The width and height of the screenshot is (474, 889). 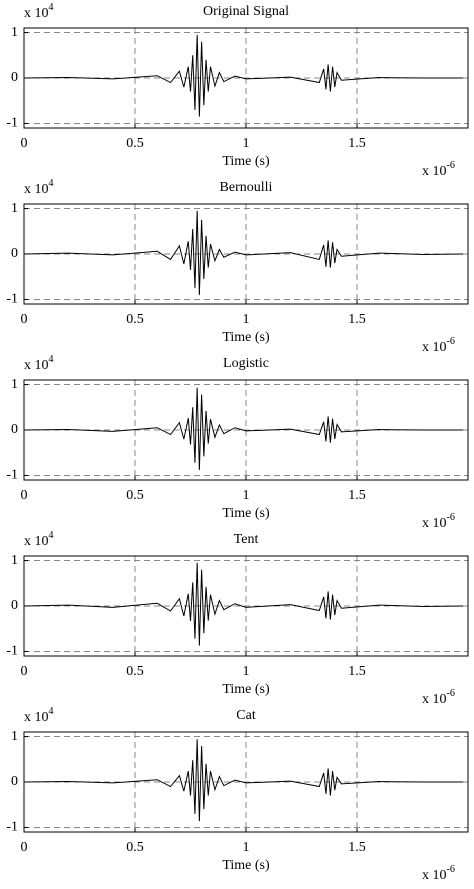 I want to click on chart-title: Original Signal, so click(x=246, y=11).